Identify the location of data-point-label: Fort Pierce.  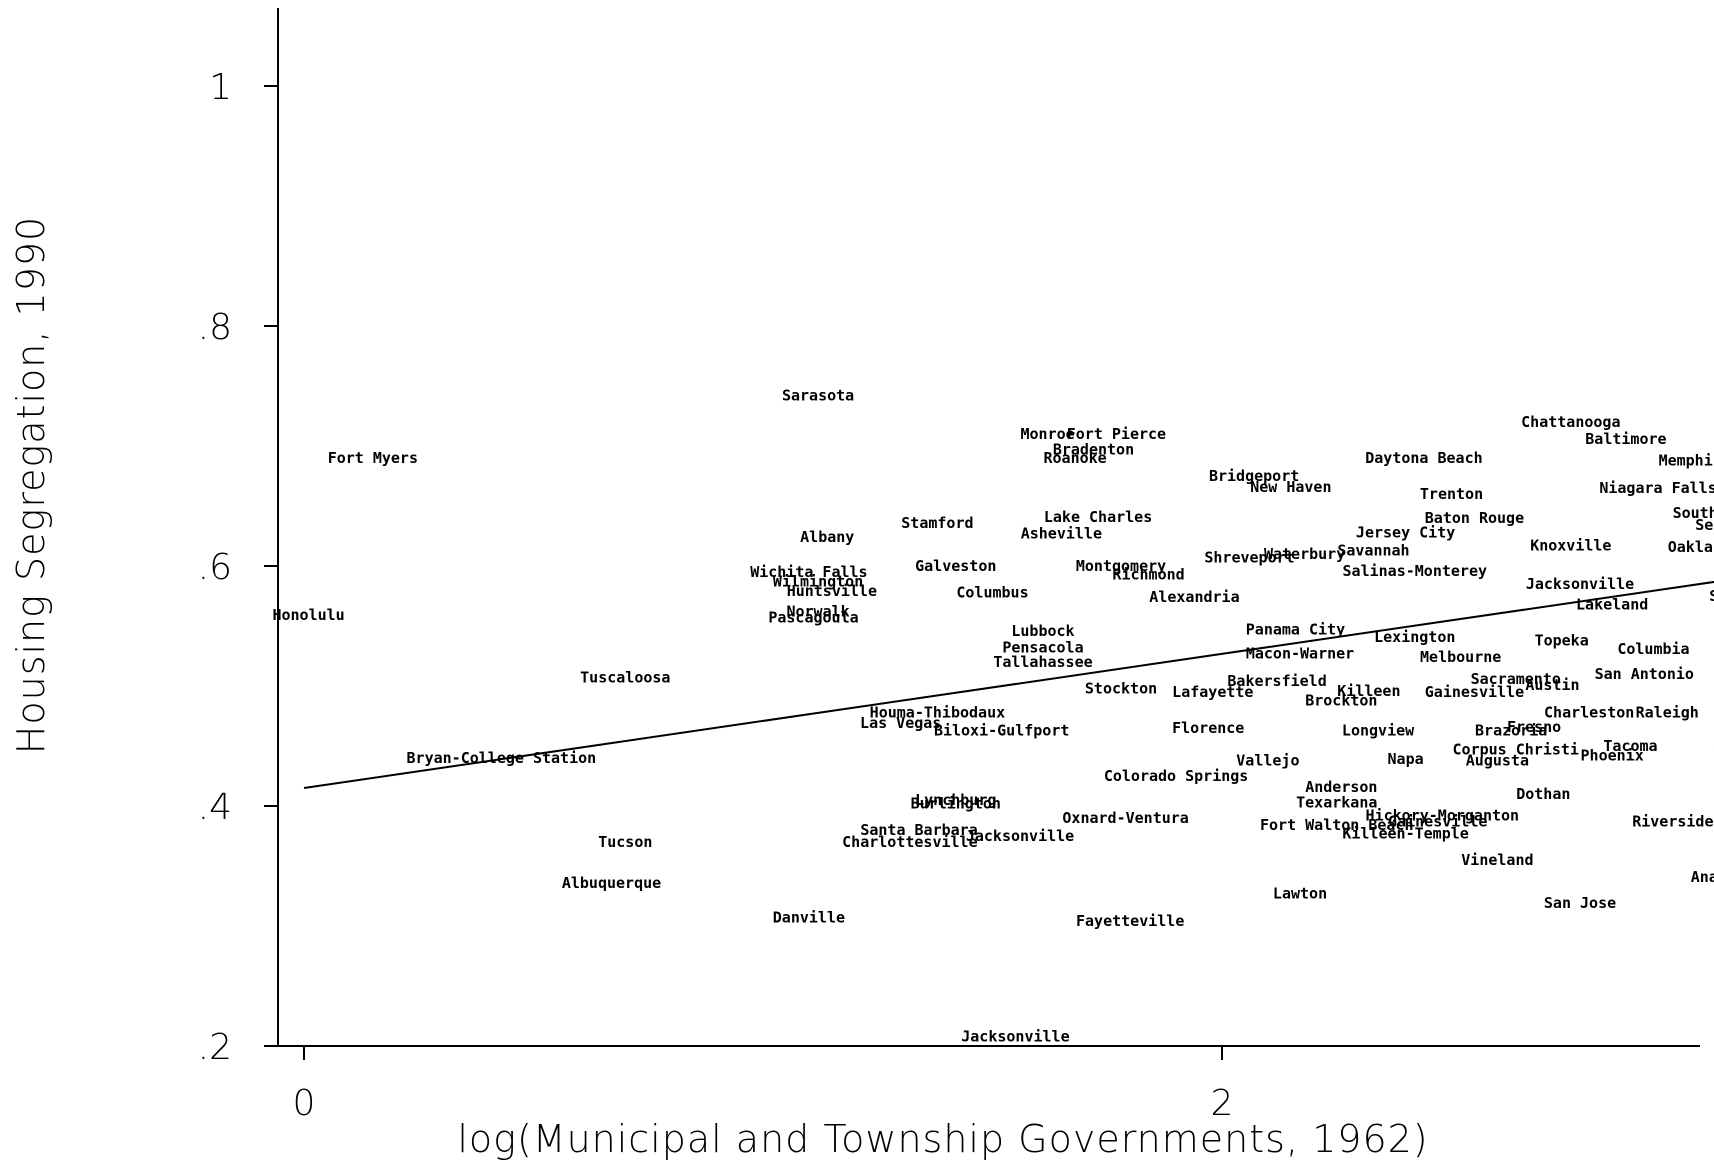
(1116, 434).